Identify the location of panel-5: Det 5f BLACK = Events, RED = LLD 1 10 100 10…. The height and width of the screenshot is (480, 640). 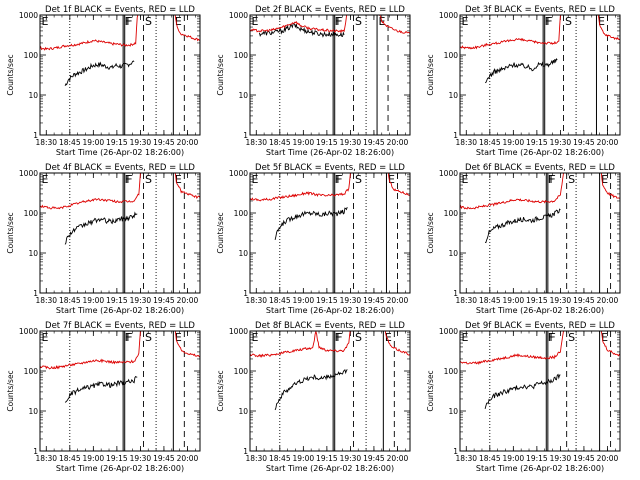
(313, 239).